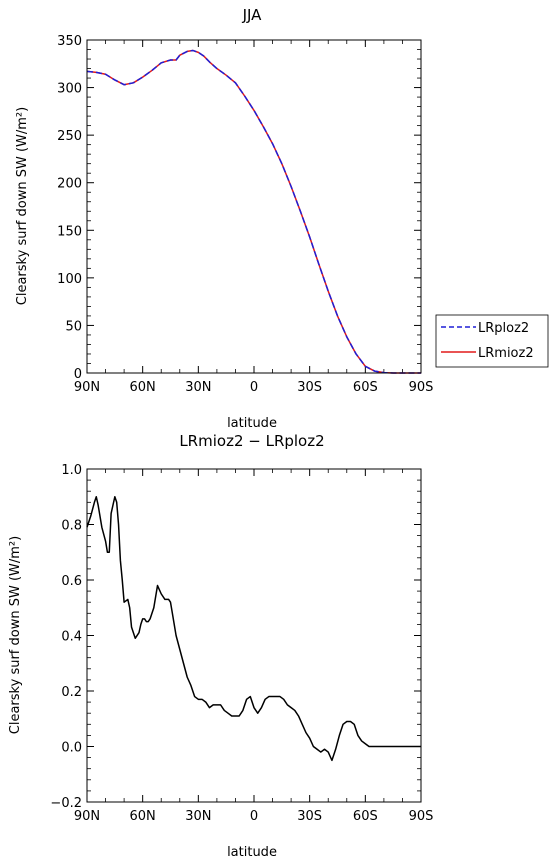 The width and height of the screenshot is (554, 861). What do you see at coordinates (71, 470) in the screenshot?
I see `chart-bottom-ytick-label: 1.0` at bounding box center [71, 470].